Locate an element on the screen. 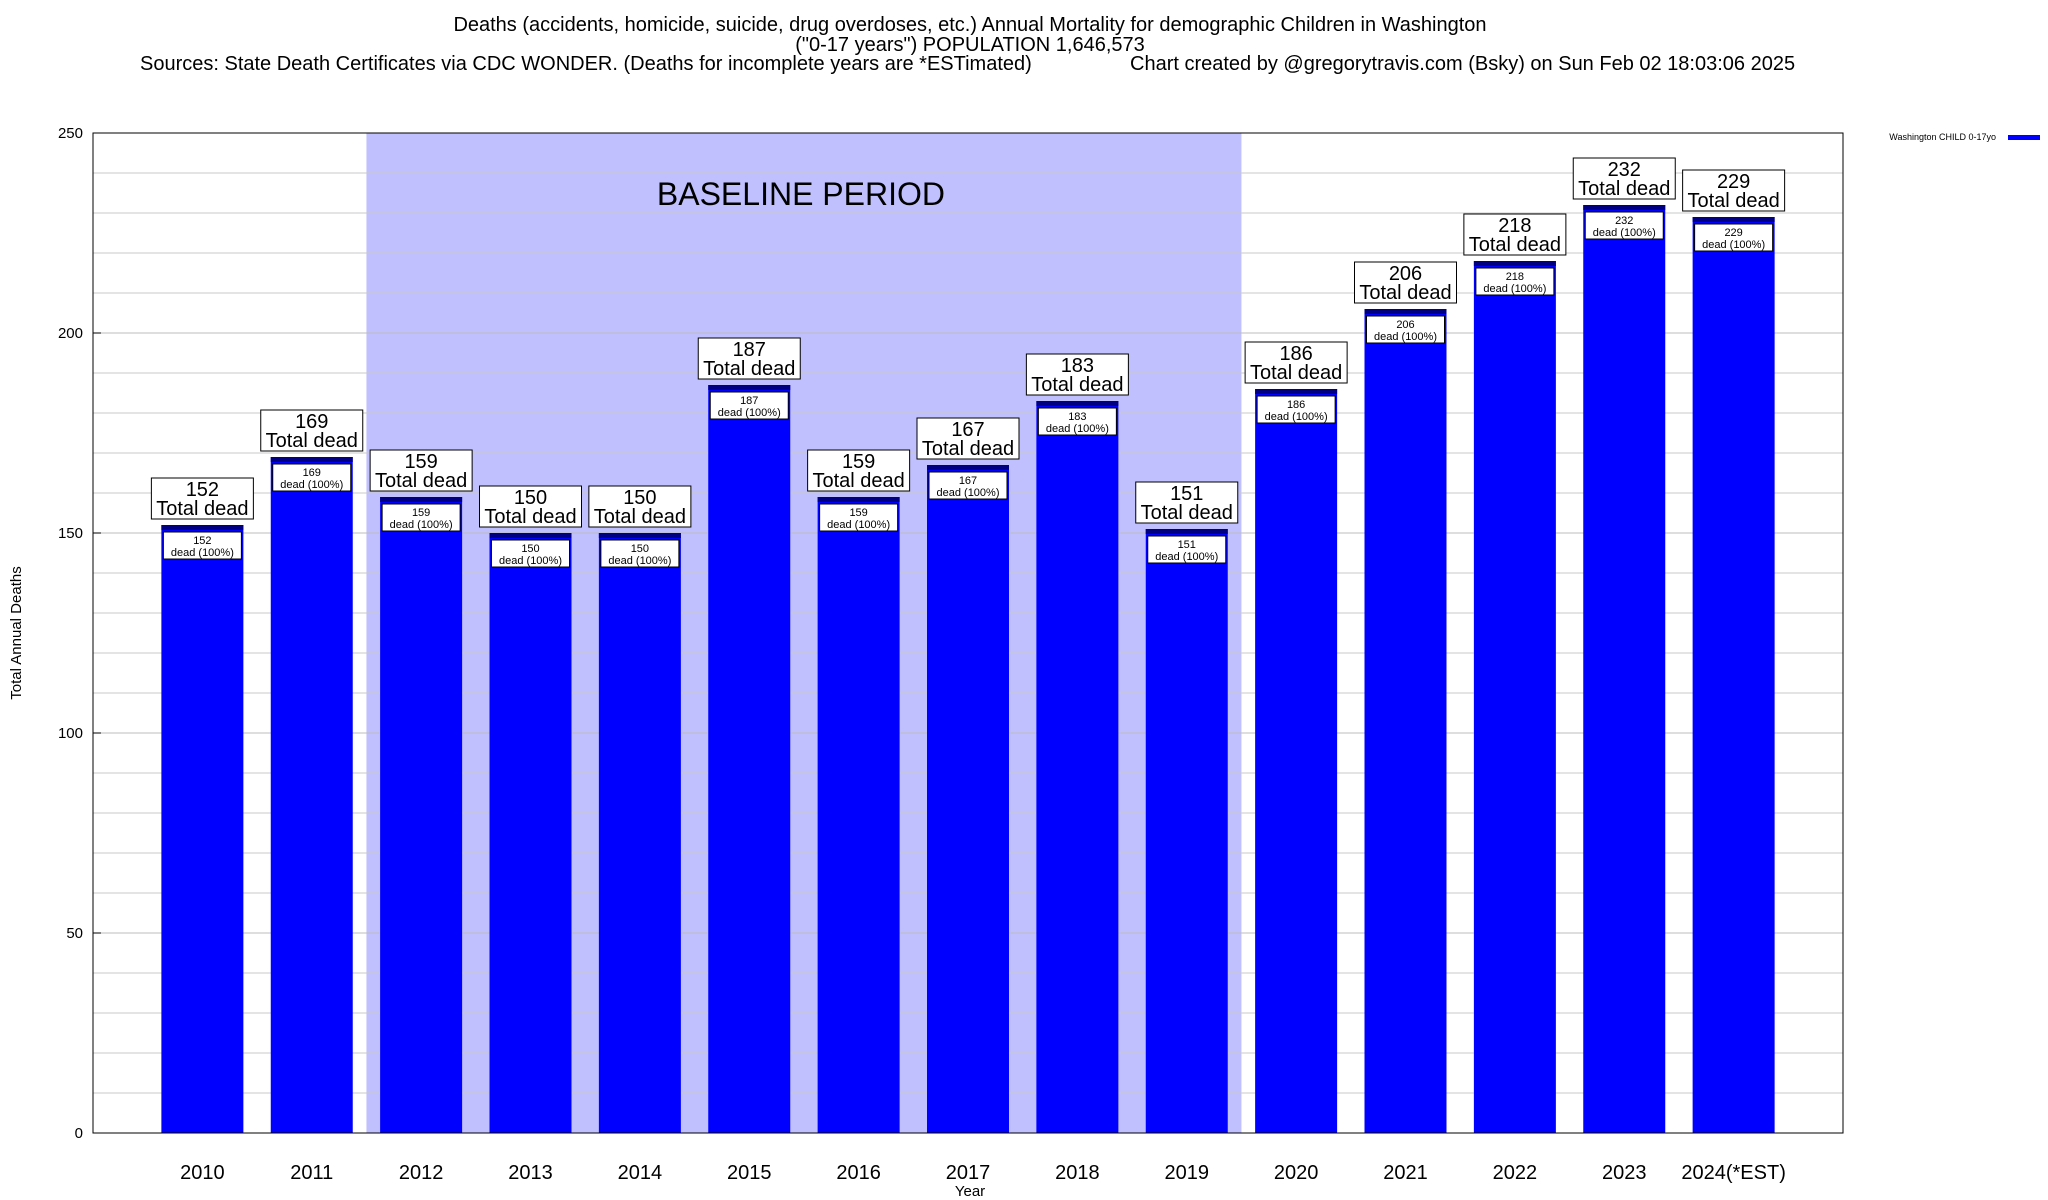 The image size is (2048, 1200). y-tick-label: 200 is located at coordinates (70, 333).